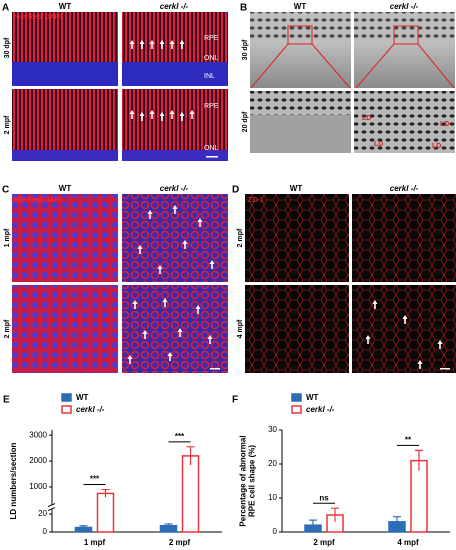  What do you see at coordinates (13, 480) in the screenshot?
I see `y-axis-label: LD numbers/section` at bounding box center [13, 480].